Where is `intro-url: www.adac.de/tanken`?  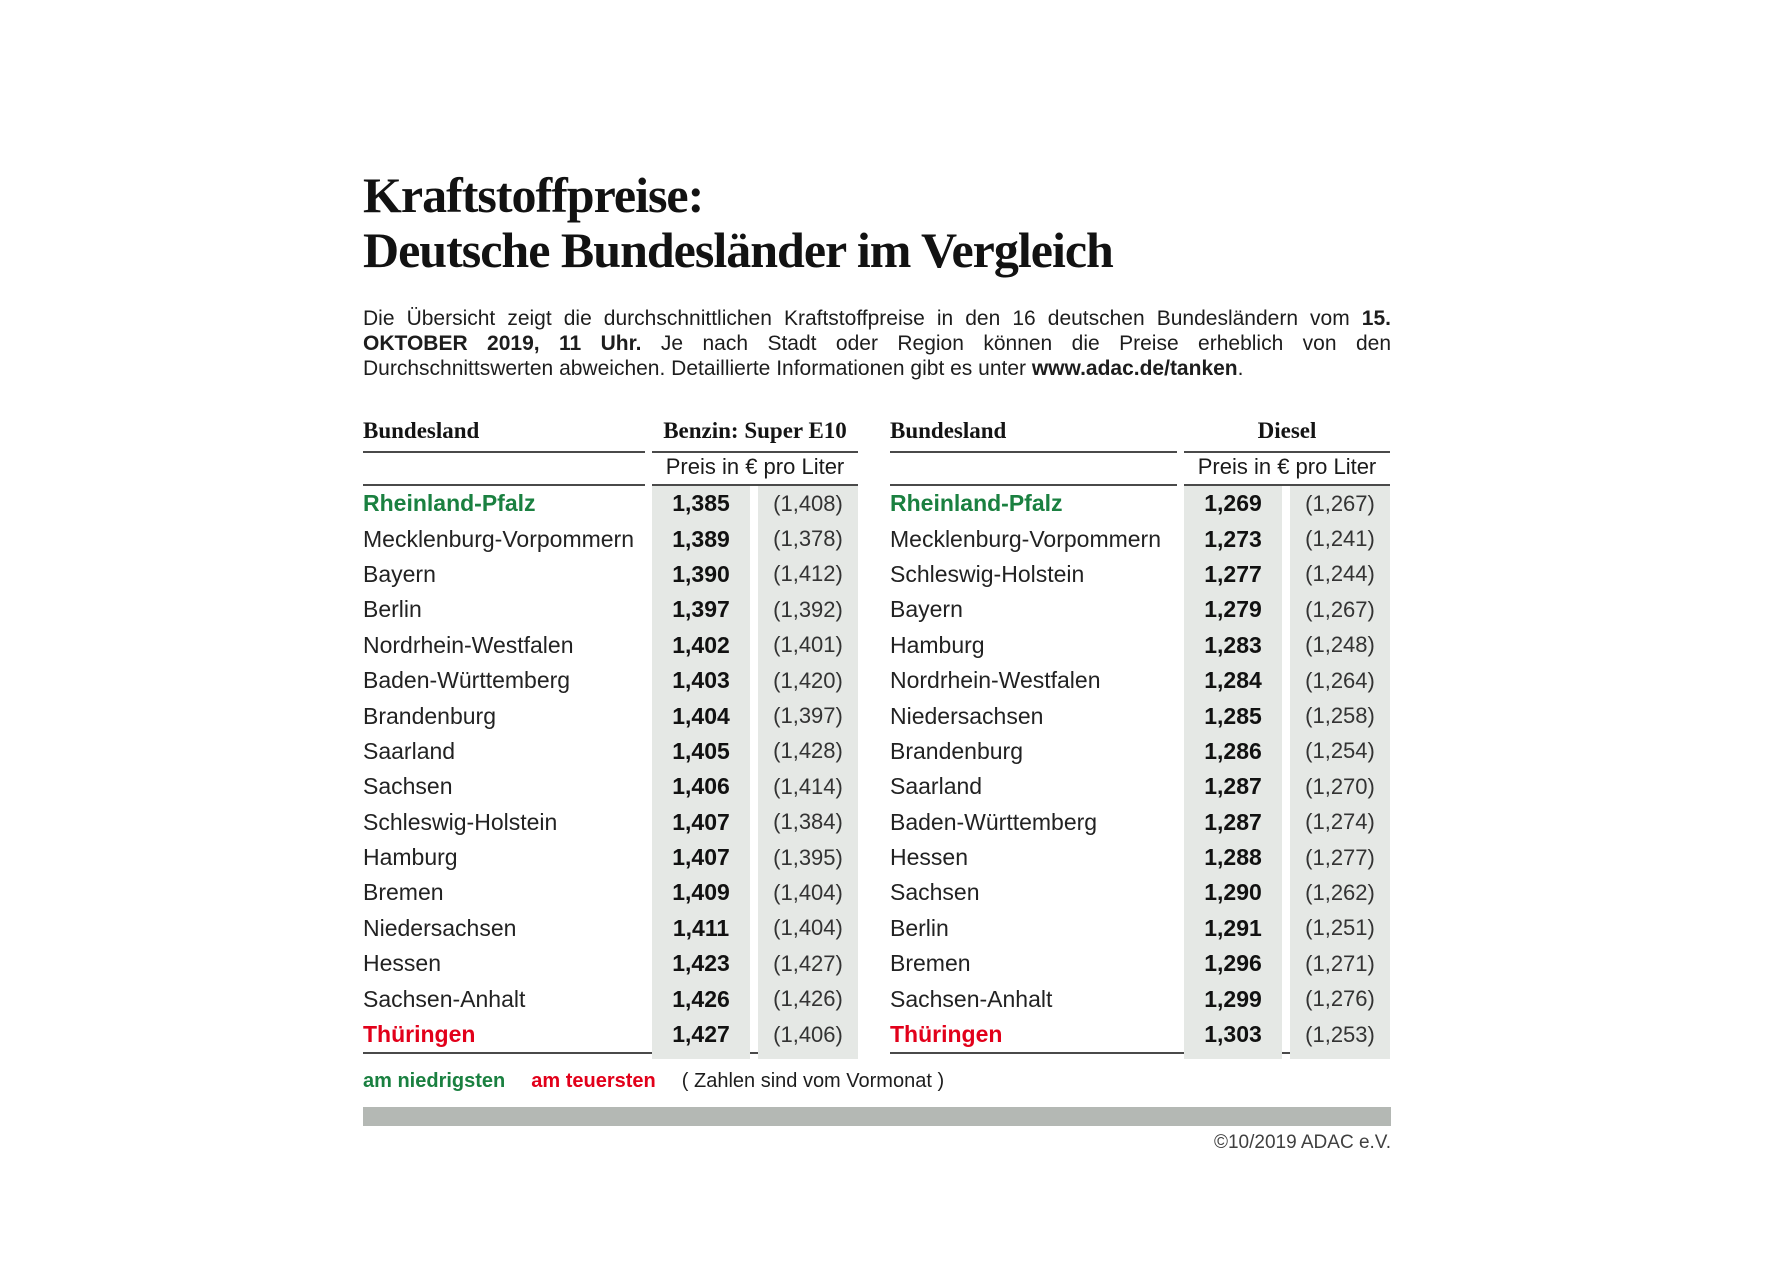
intro-url: www.adac.de/tanken is located at coordinates (1134, 368).